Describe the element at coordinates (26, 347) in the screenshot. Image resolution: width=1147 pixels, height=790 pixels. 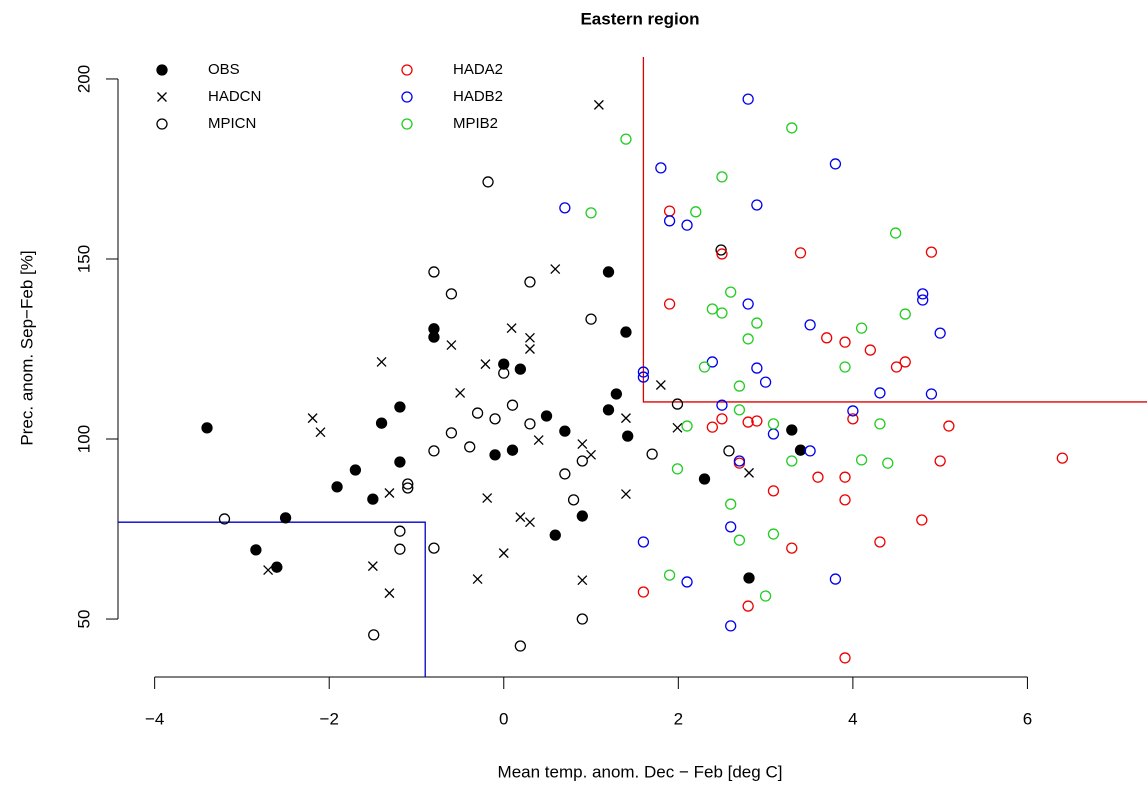
I see `y-axis-title: Prec. anom. Sep−Feb [%]` at that location.